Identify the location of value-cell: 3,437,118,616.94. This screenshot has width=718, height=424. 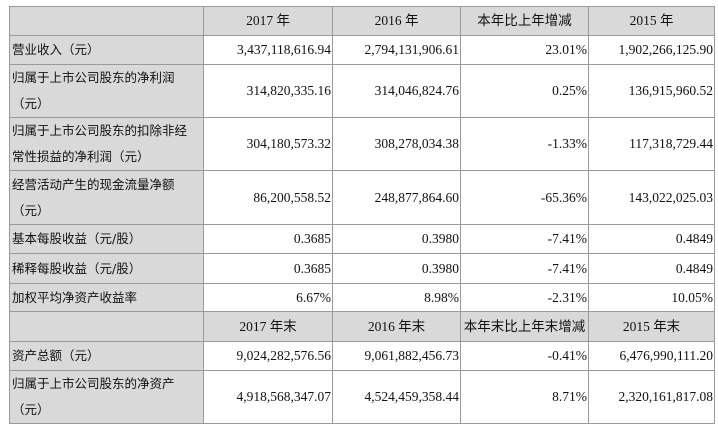
(268, 50).